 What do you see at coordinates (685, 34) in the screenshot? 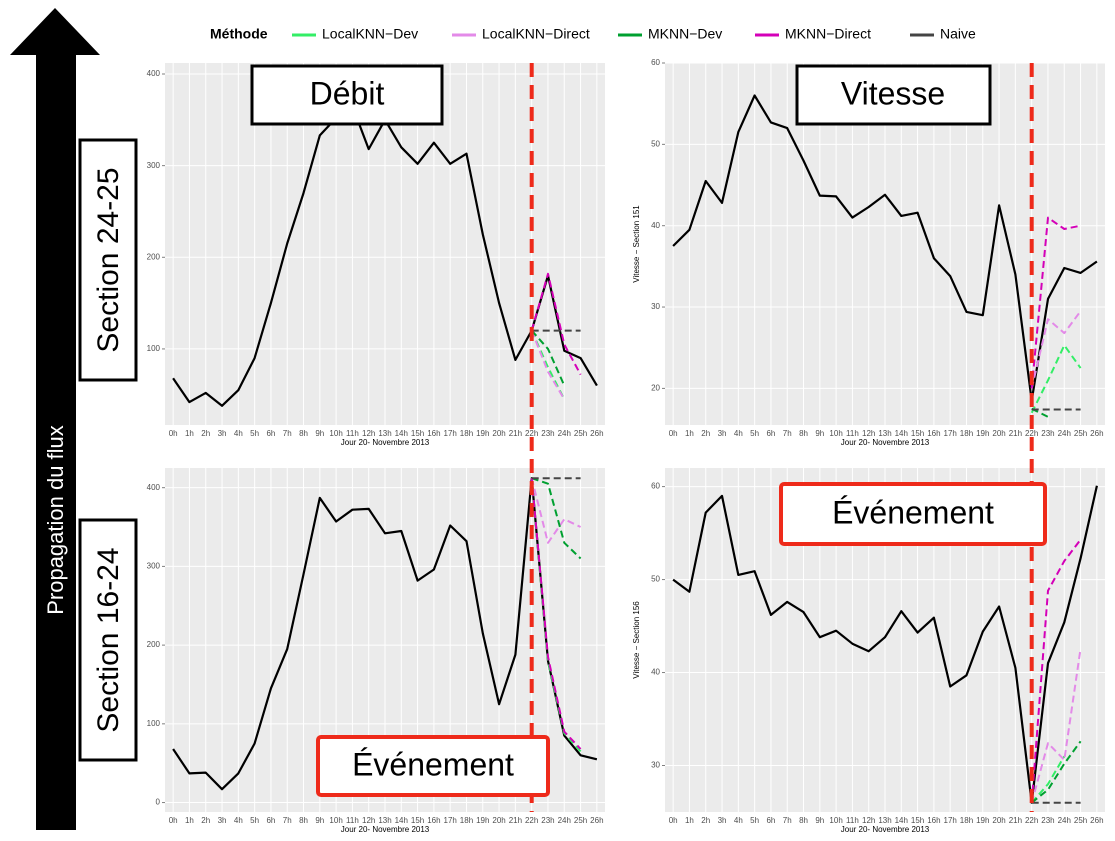
I see `legend-label: MKNN−Dev` at bounding box center [685, 34].